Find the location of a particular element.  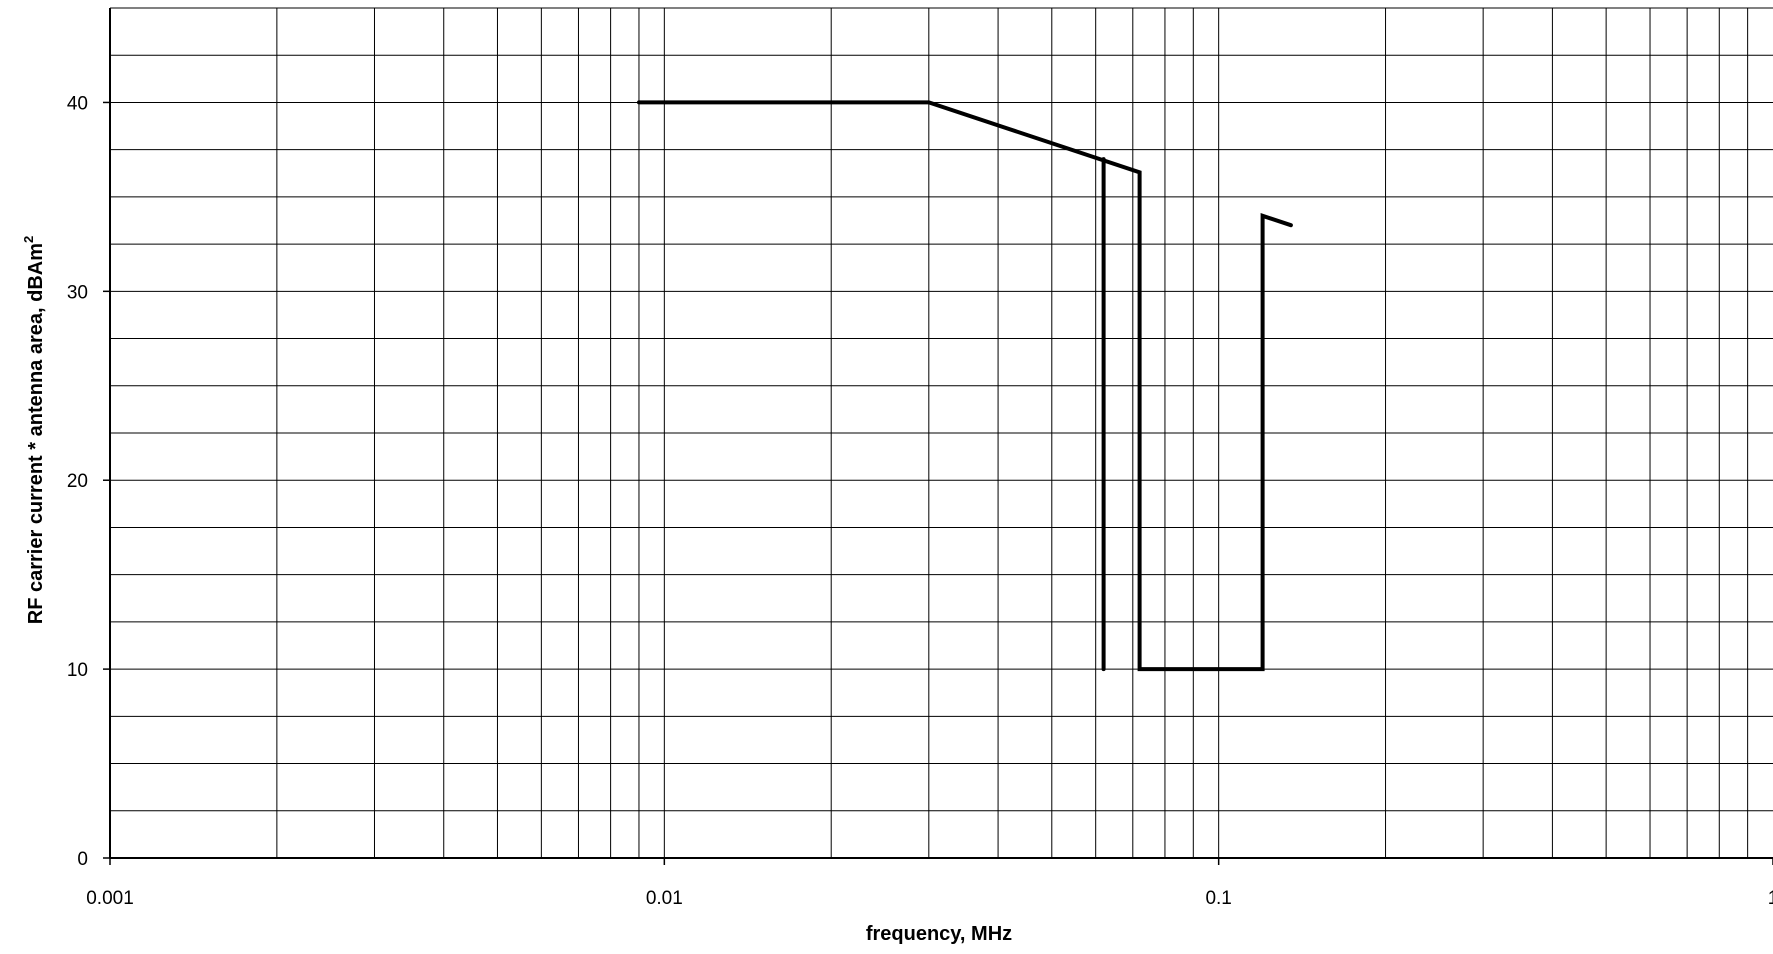

y-axis-label-superscript: 2 is located at coordinates (28, 239).